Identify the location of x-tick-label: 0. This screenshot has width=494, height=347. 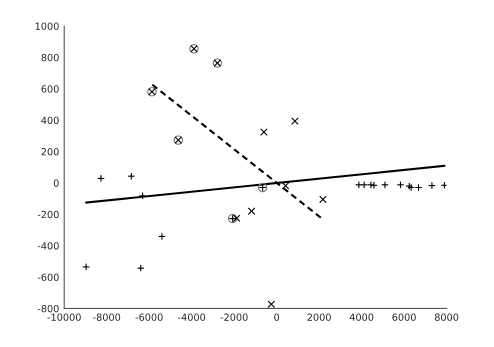
(277, 317).